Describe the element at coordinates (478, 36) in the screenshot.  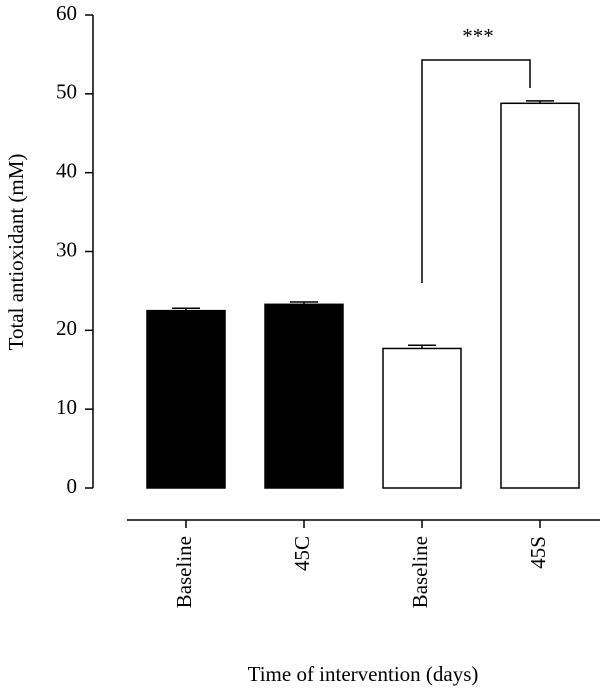
I see `significance-label: ***` at that location.